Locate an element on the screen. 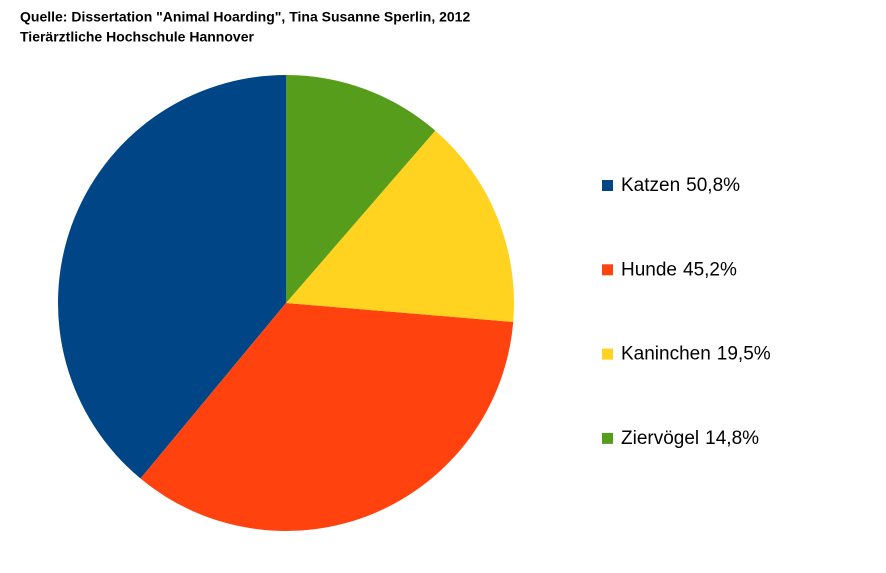 The height and width of the screenshot is (573, 886). legend-value: 45,2% is located at coordinates (710, 269).